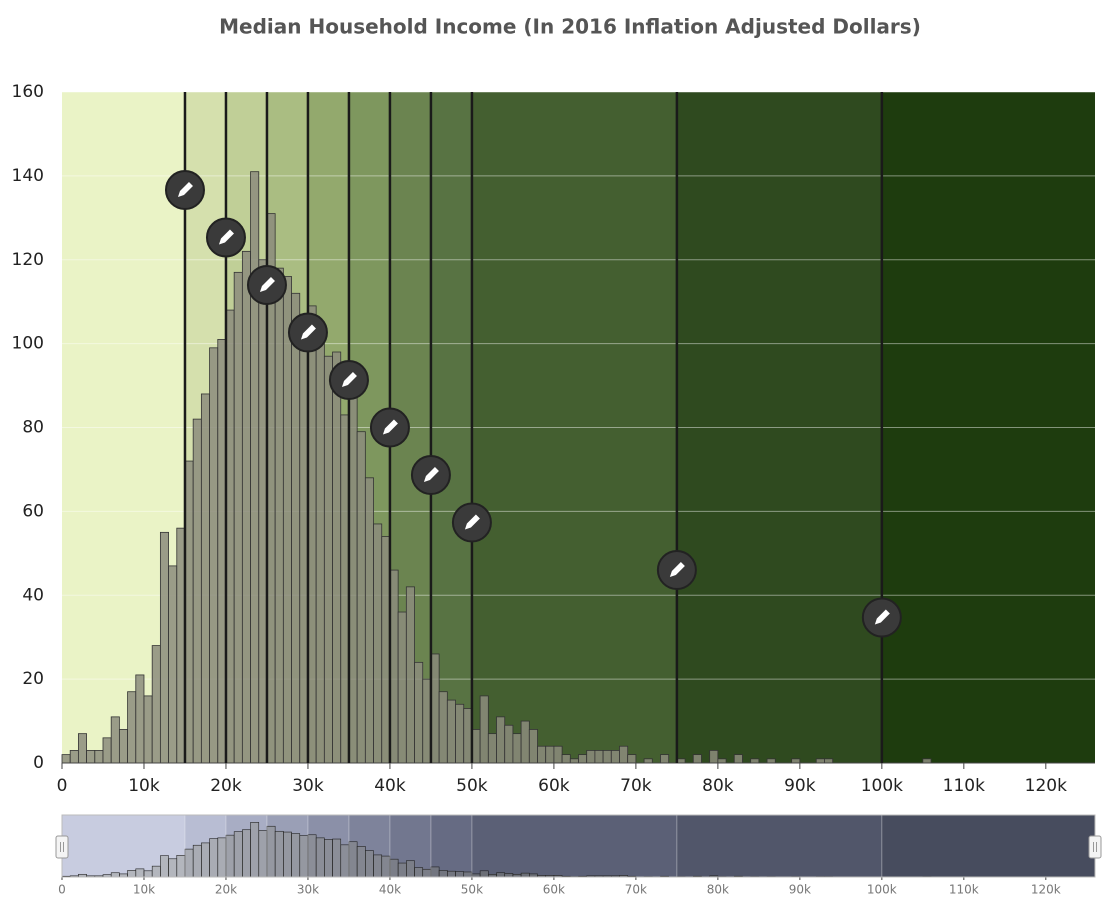  Describe the element at coordinates (62, 890) in the screenshot. I see `x-tick-label: 0` at that location.